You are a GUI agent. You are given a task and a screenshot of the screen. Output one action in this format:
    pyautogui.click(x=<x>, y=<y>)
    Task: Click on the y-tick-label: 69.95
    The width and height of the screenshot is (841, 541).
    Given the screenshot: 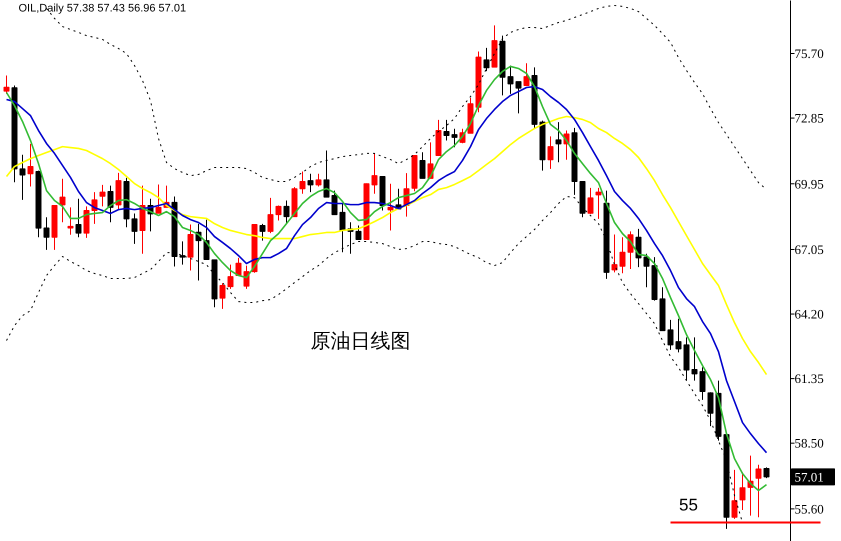 What is the action you would take?
    pyautogui.click(x=809, y=184)
    